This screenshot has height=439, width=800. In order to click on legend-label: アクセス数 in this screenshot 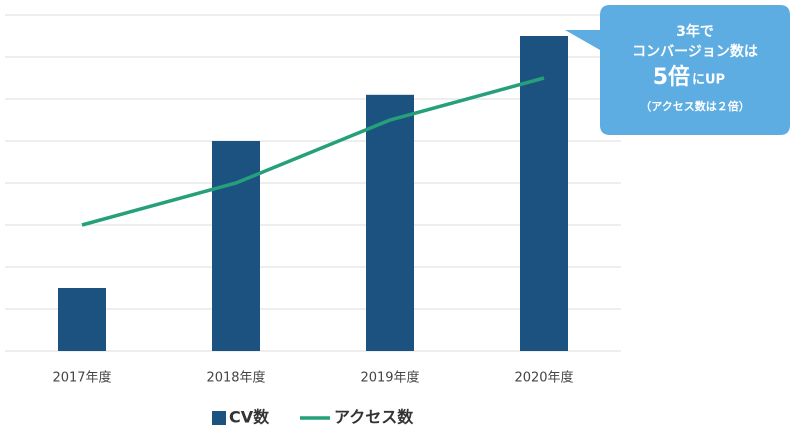, I will do `click(374, 417)`.